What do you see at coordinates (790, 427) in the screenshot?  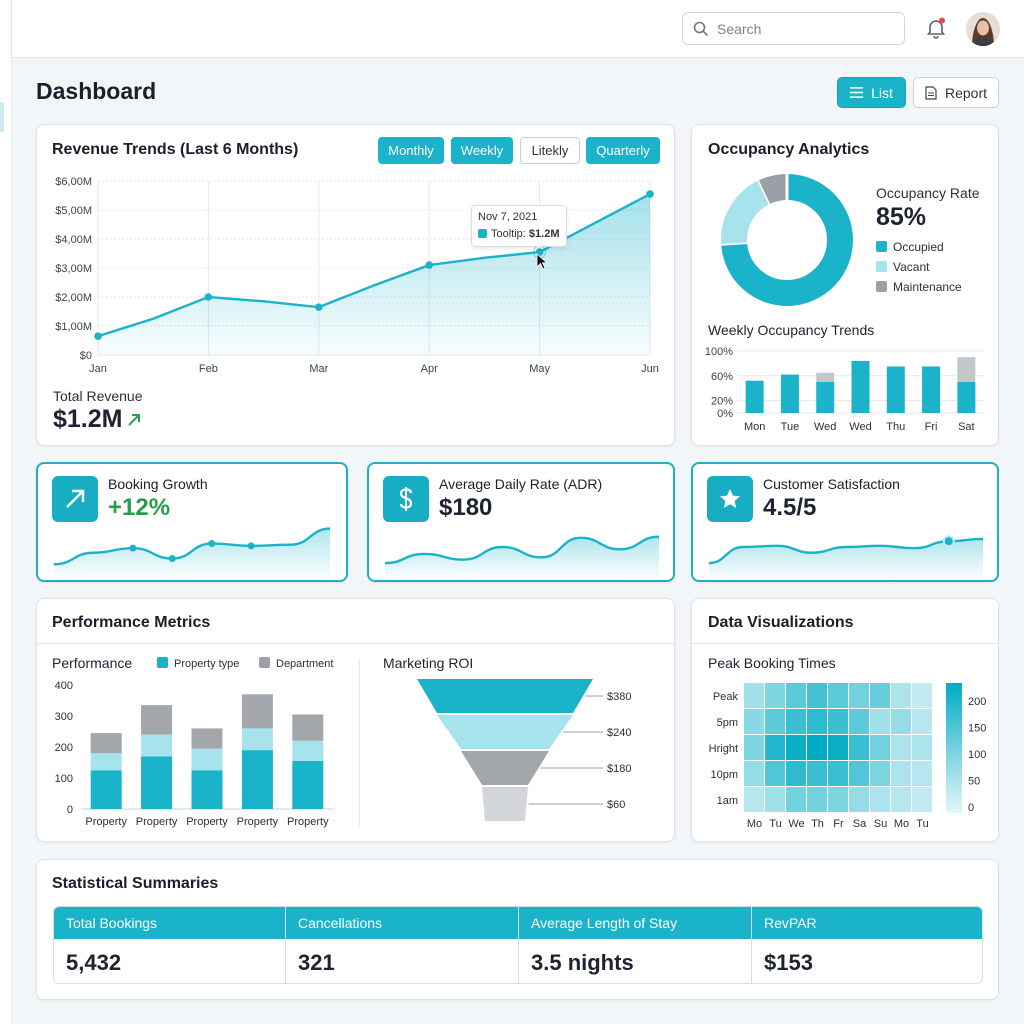 I see `weekly-x-tick-label: Tue` at bounding box center [790, 427].